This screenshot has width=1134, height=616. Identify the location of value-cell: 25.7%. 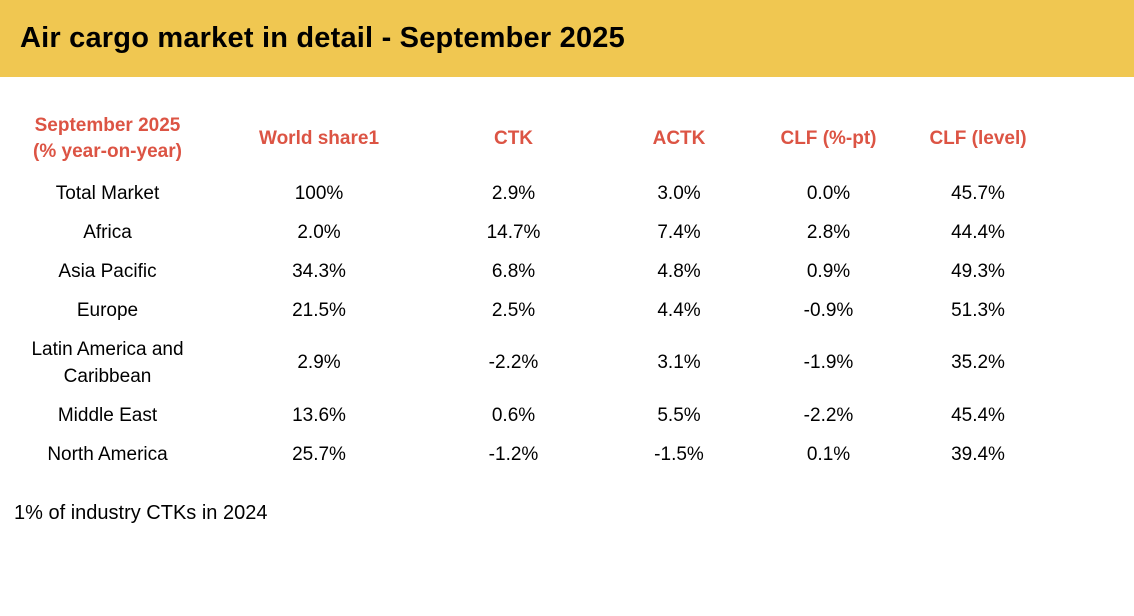
(319, 454).